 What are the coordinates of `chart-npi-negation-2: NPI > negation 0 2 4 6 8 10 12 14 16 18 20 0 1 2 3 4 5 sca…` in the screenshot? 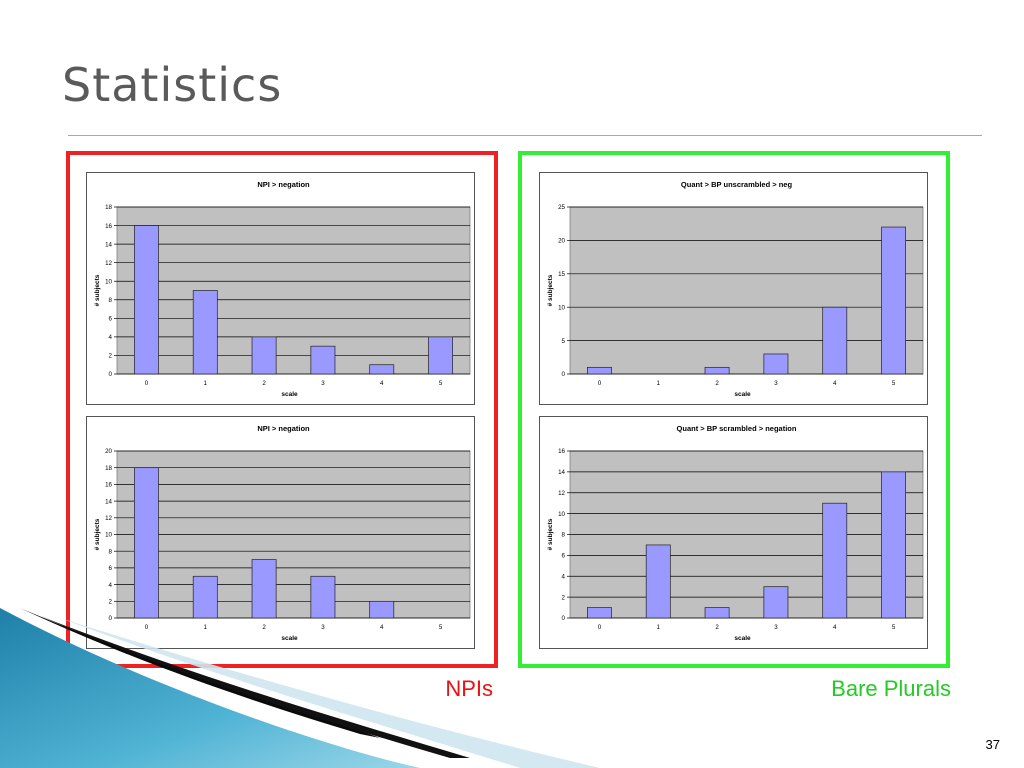 It's located at (280, 532).